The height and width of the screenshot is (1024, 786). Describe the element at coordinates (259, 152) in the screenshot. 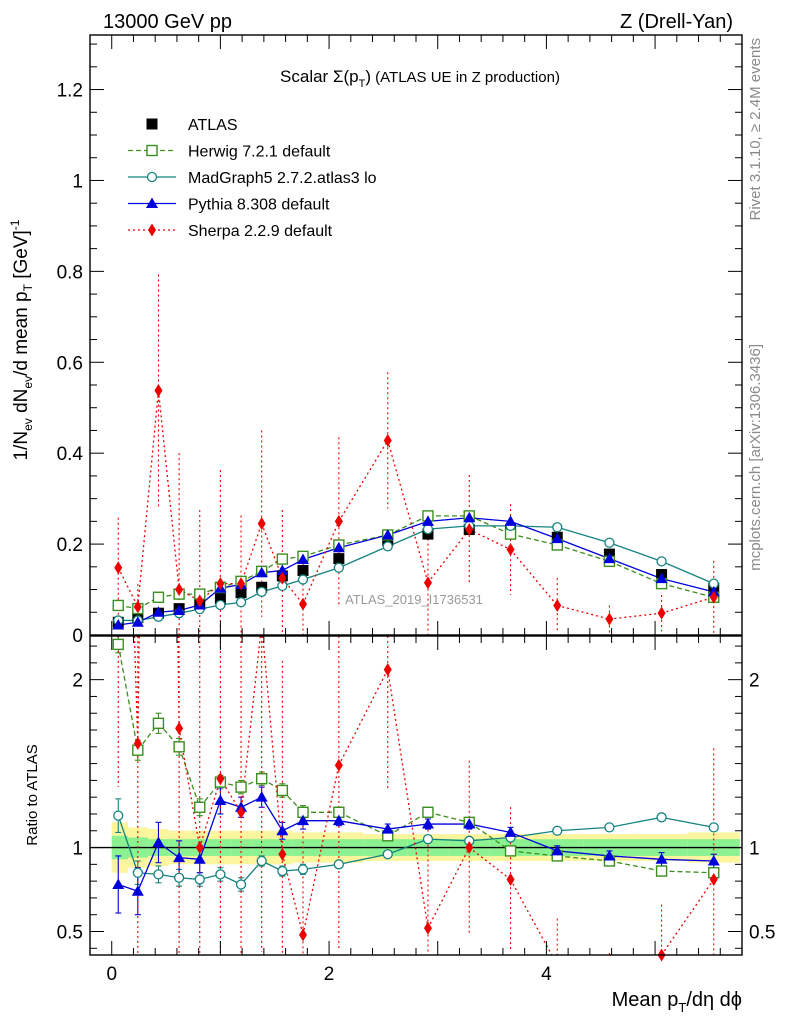

I see `legend-label-herwig: Herwig 7.2.1 default` at that location.